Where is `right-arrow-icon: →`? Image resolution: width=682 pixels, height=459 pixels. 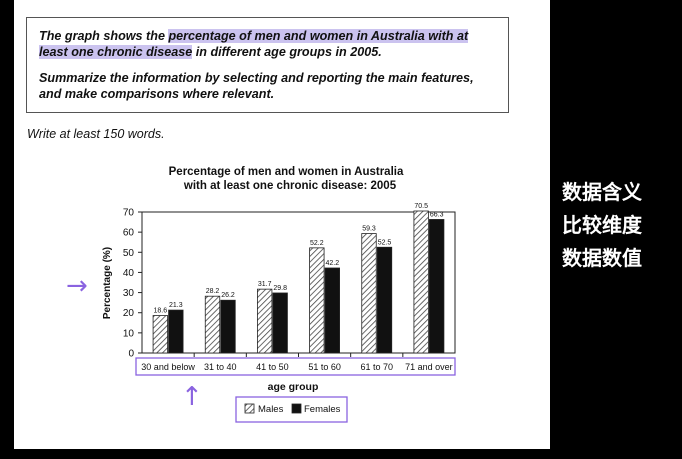
right-arrow-icon: → is located at coordinates (77, 286).